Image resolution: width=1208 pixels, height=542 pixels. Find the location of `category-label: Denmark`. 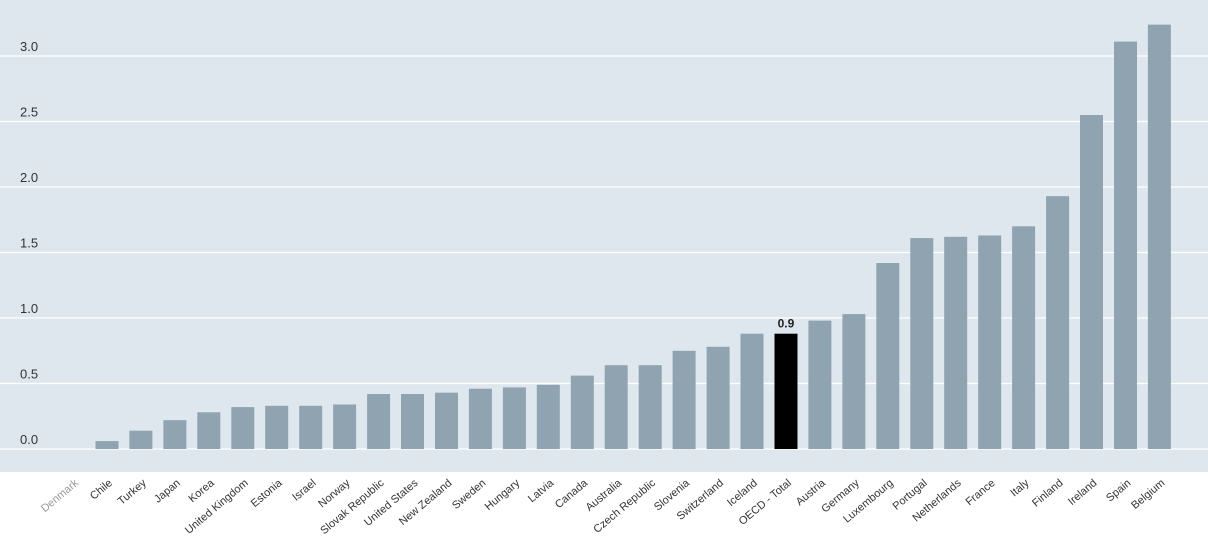

category-label: Denmark is located at coordinates (60, 496).